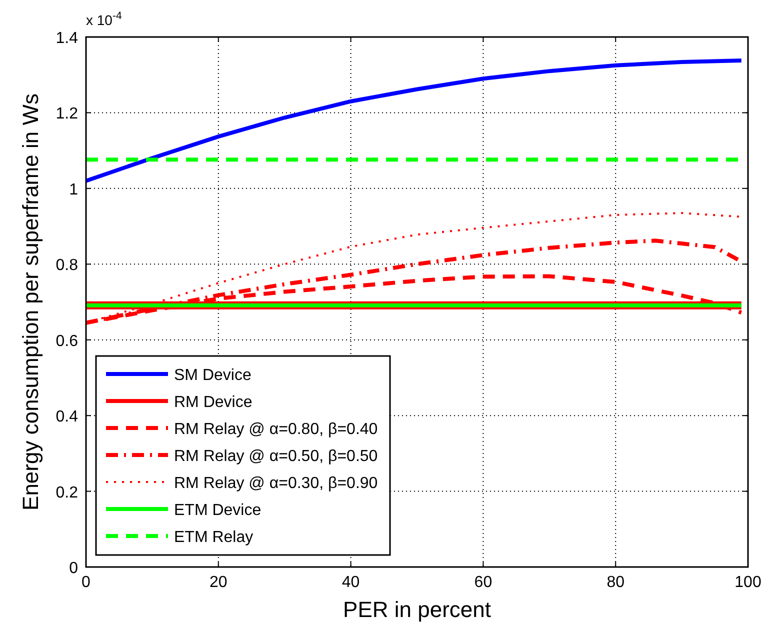 Image resolution: width=767 pixels, height=626 pixels. What do you see at coordinates (214, 537) in the screenshot?
I see `legend-label: ETM Relay` at bounding box center [214, 537].